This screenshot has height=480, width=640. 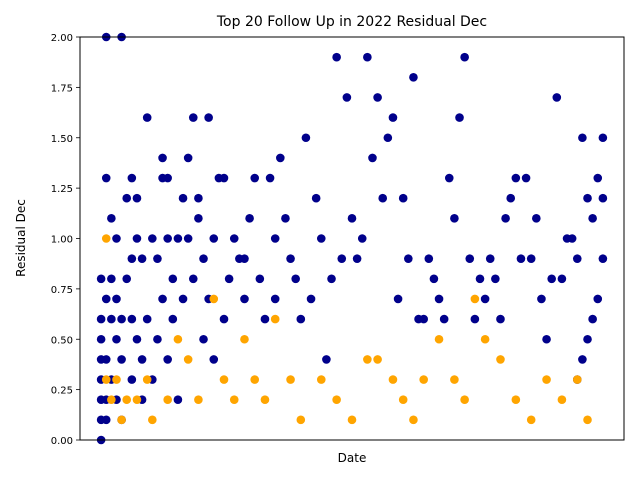 What do you see at coordinates (62, 290) in the screenshot?
I see `y-tick-label: 0.75` at bounding box center [62, 290].